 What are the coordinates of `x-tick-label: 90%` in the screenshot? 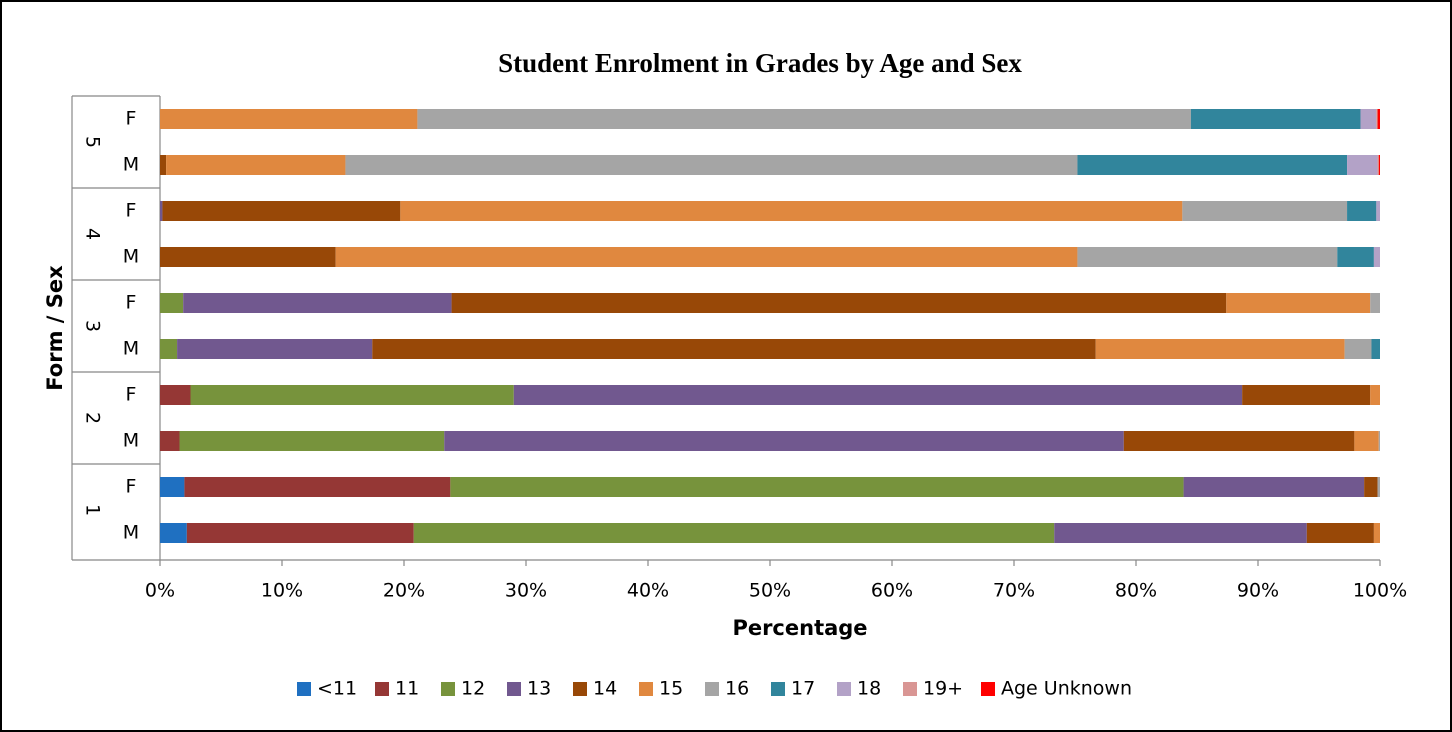 It's located at (1258, 591).